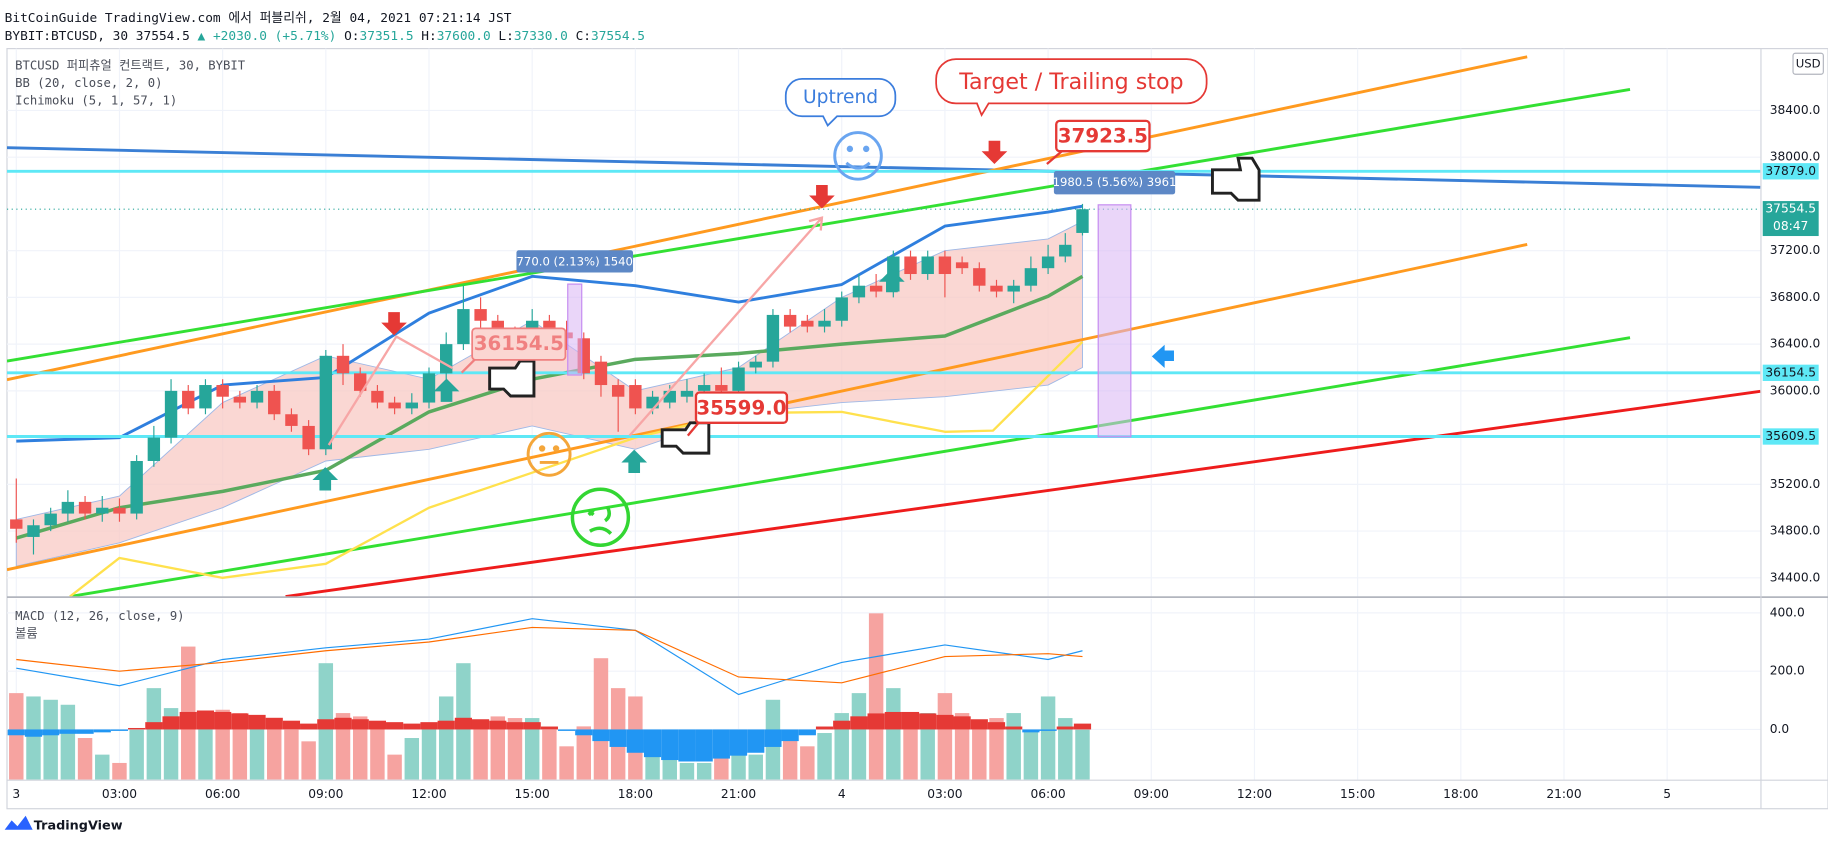 Image resolution: width=1828 pixels, height=841 pixels. I want to click on x-tick-label: 18:00, so click(635, 794).